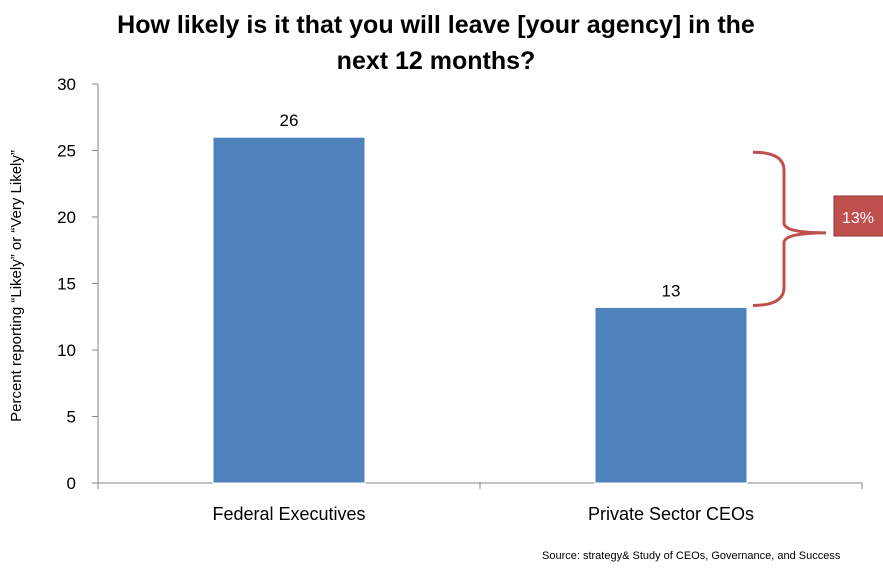 The height and width of the screenshot is (568, 883). What do you see at coordinates (289, 120) in the screenshot?
I see `data-label: 26` at bounding box center [289, 120].